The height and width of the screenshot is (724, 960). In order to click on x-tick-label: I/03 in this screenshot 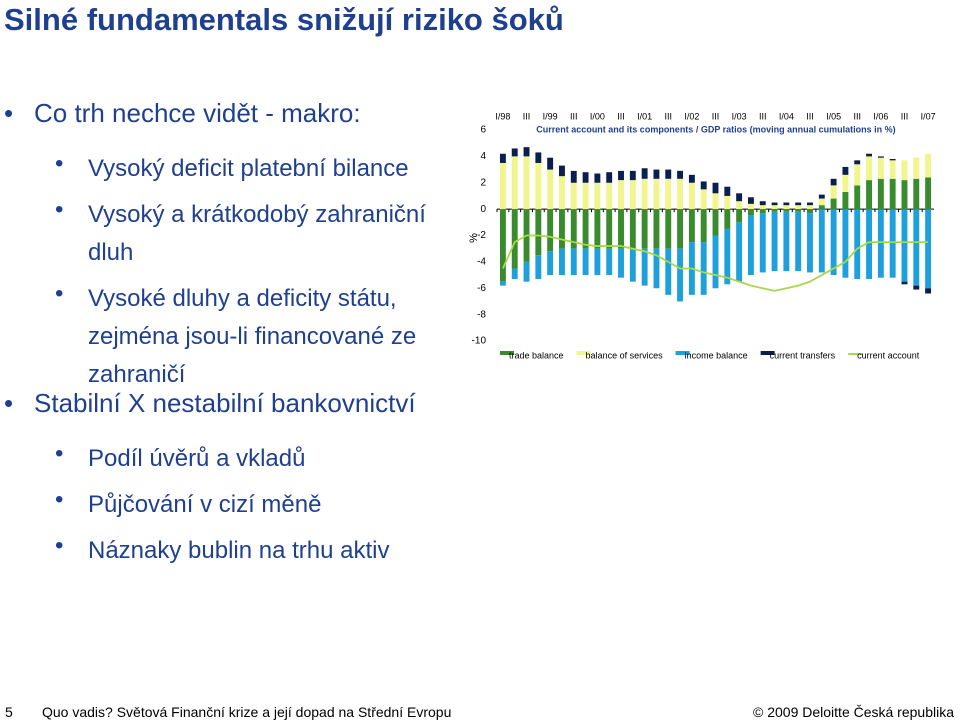, I will do `click(739, 116)`.